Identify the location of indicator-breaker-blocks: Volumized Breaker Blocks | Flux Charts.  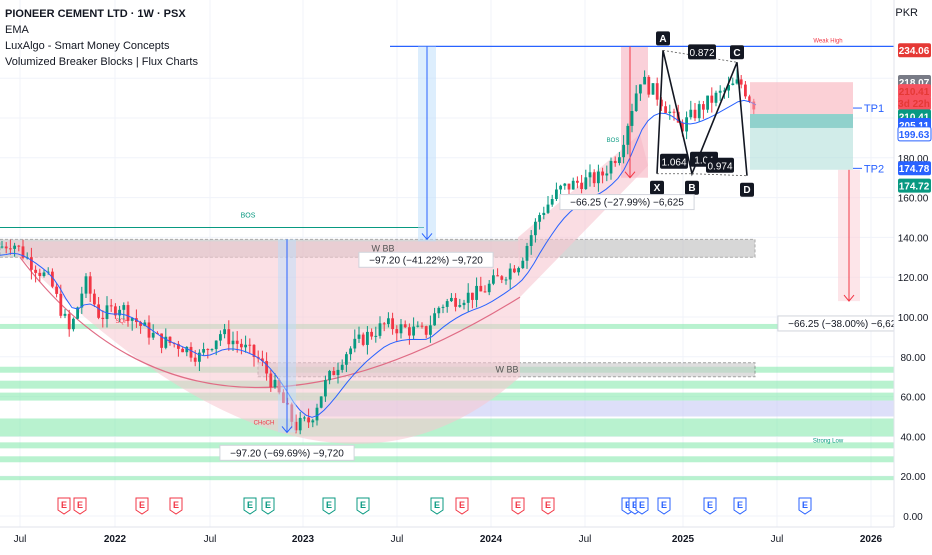
(101, 62).